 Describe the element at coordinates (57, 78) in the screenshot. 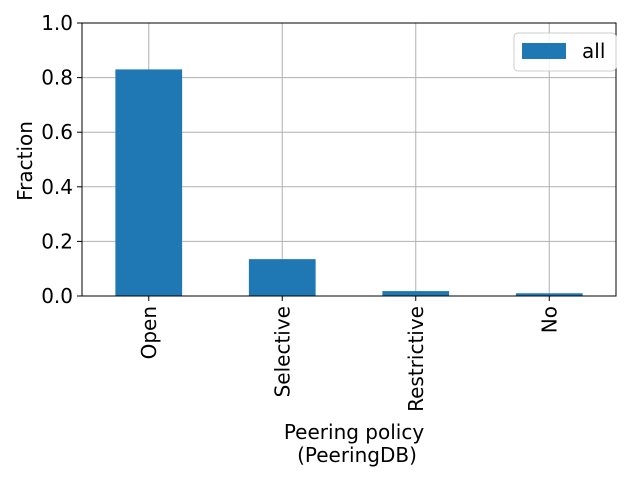

I see `y-tick-label: 0.8` at that location.